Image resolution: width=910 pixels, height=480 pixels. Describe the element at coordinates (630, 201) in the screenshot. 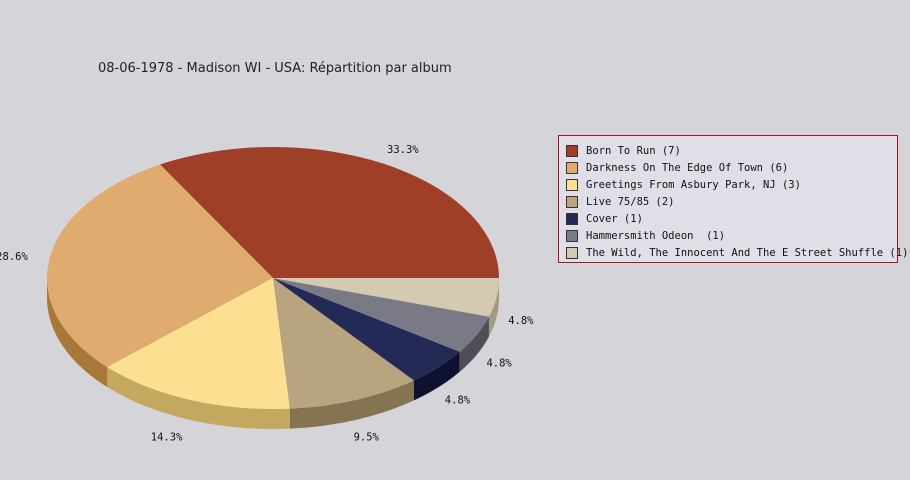

I see `legend-label: Live 75/85 (2)` at that location.